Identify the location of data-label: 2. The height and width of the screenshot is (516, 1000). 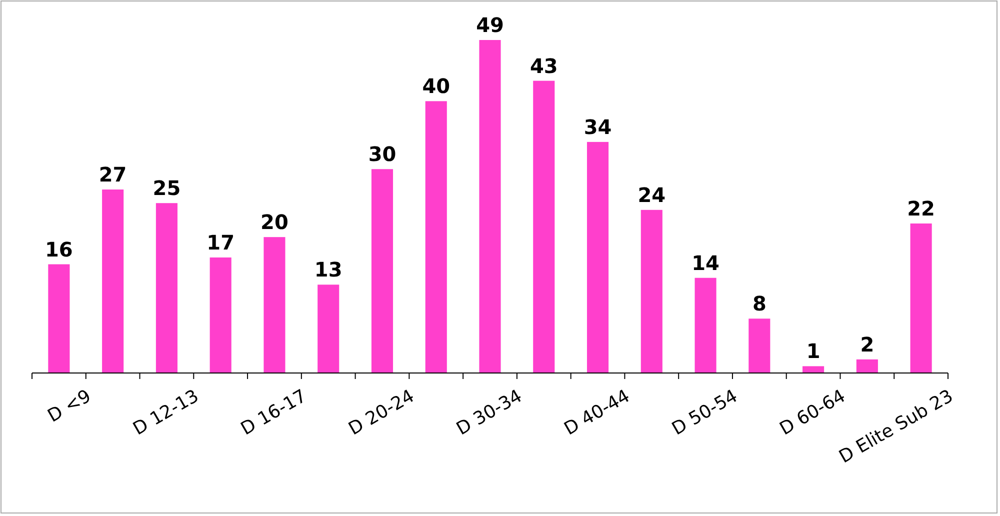
(867, 344).